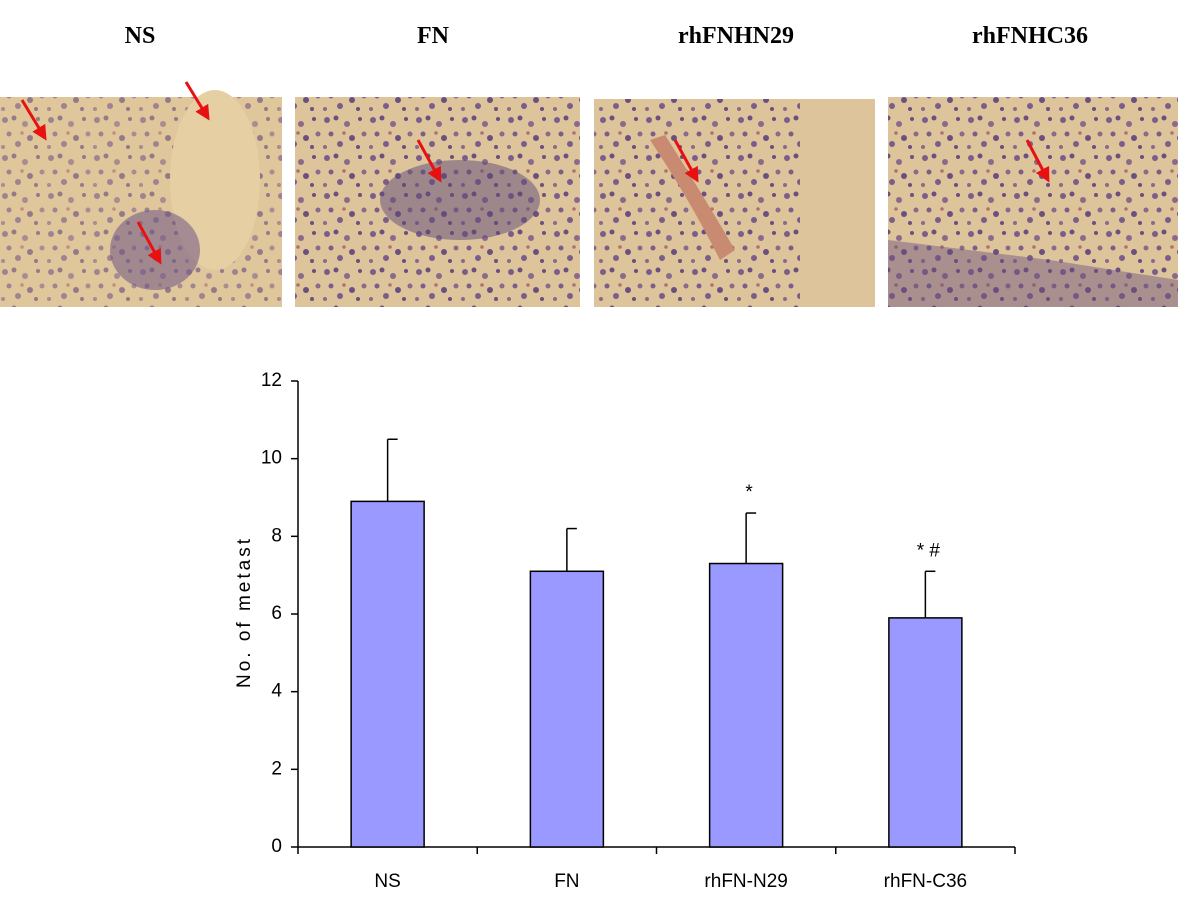  What do you see at coordinates (1033, 202) in the screenshot?
I see `image` at bounding box center [1033, 202].